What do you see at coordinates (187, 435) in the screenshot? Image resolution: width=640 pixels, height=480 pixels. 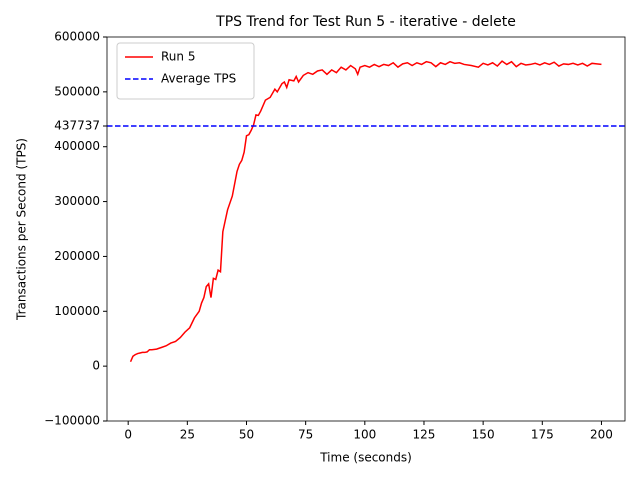 I see `x-tick-label: 25` at bounding box center [187, 435].